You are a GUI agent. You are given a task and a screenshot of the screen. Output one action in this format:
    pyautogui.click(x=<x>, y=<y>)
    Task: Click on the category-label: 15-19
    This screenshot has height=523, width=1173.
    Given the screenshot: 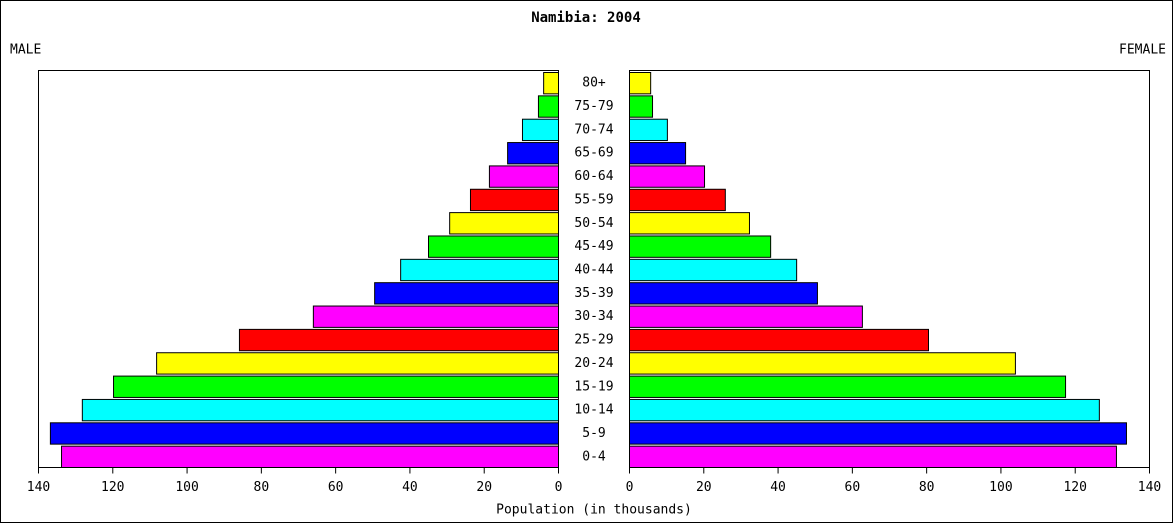 What is the action you would take?
    pyautogui.click(x=593, y=386)
    